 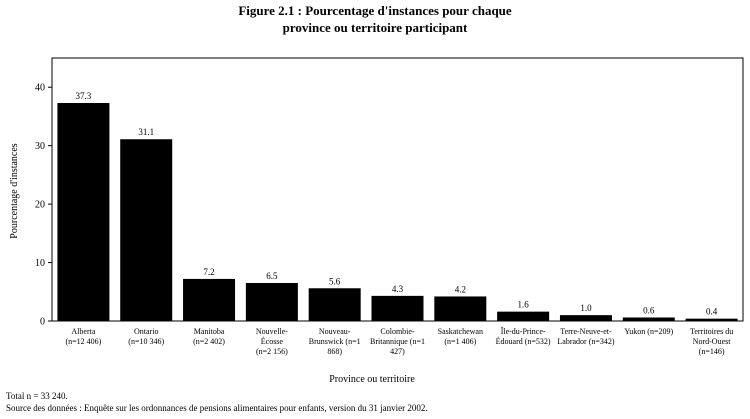 What do you see at coordinates (649, 310) in the screenshot?
I see `bar-value-label: 0.6` at bounding box center [649, 310].